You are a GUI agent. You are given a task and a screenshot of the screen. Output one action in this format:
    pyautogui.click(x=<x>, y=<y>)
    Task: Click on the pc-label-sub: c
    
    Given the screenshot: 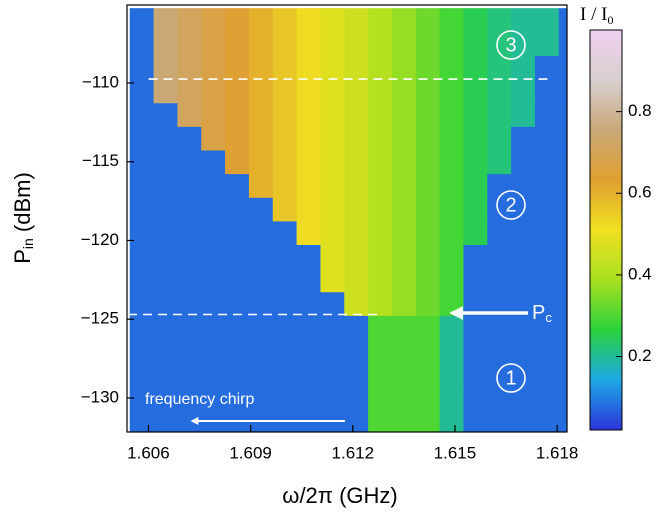 What is the action you would take?
    pyautogui.click(x=548, y=317)
    